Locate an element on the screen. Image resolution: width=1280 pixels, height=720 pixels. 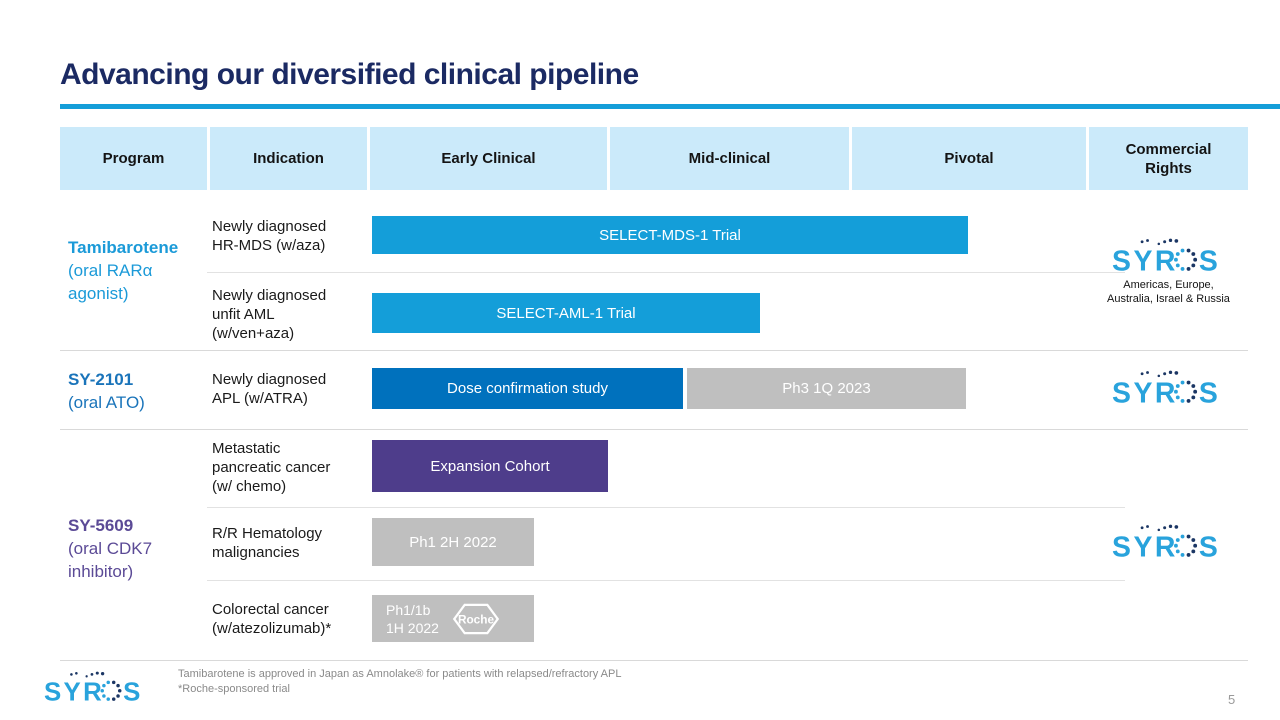
indication-apl: Newly diagnosed APL (w/ATRA) is located at coordinates (269, 389).